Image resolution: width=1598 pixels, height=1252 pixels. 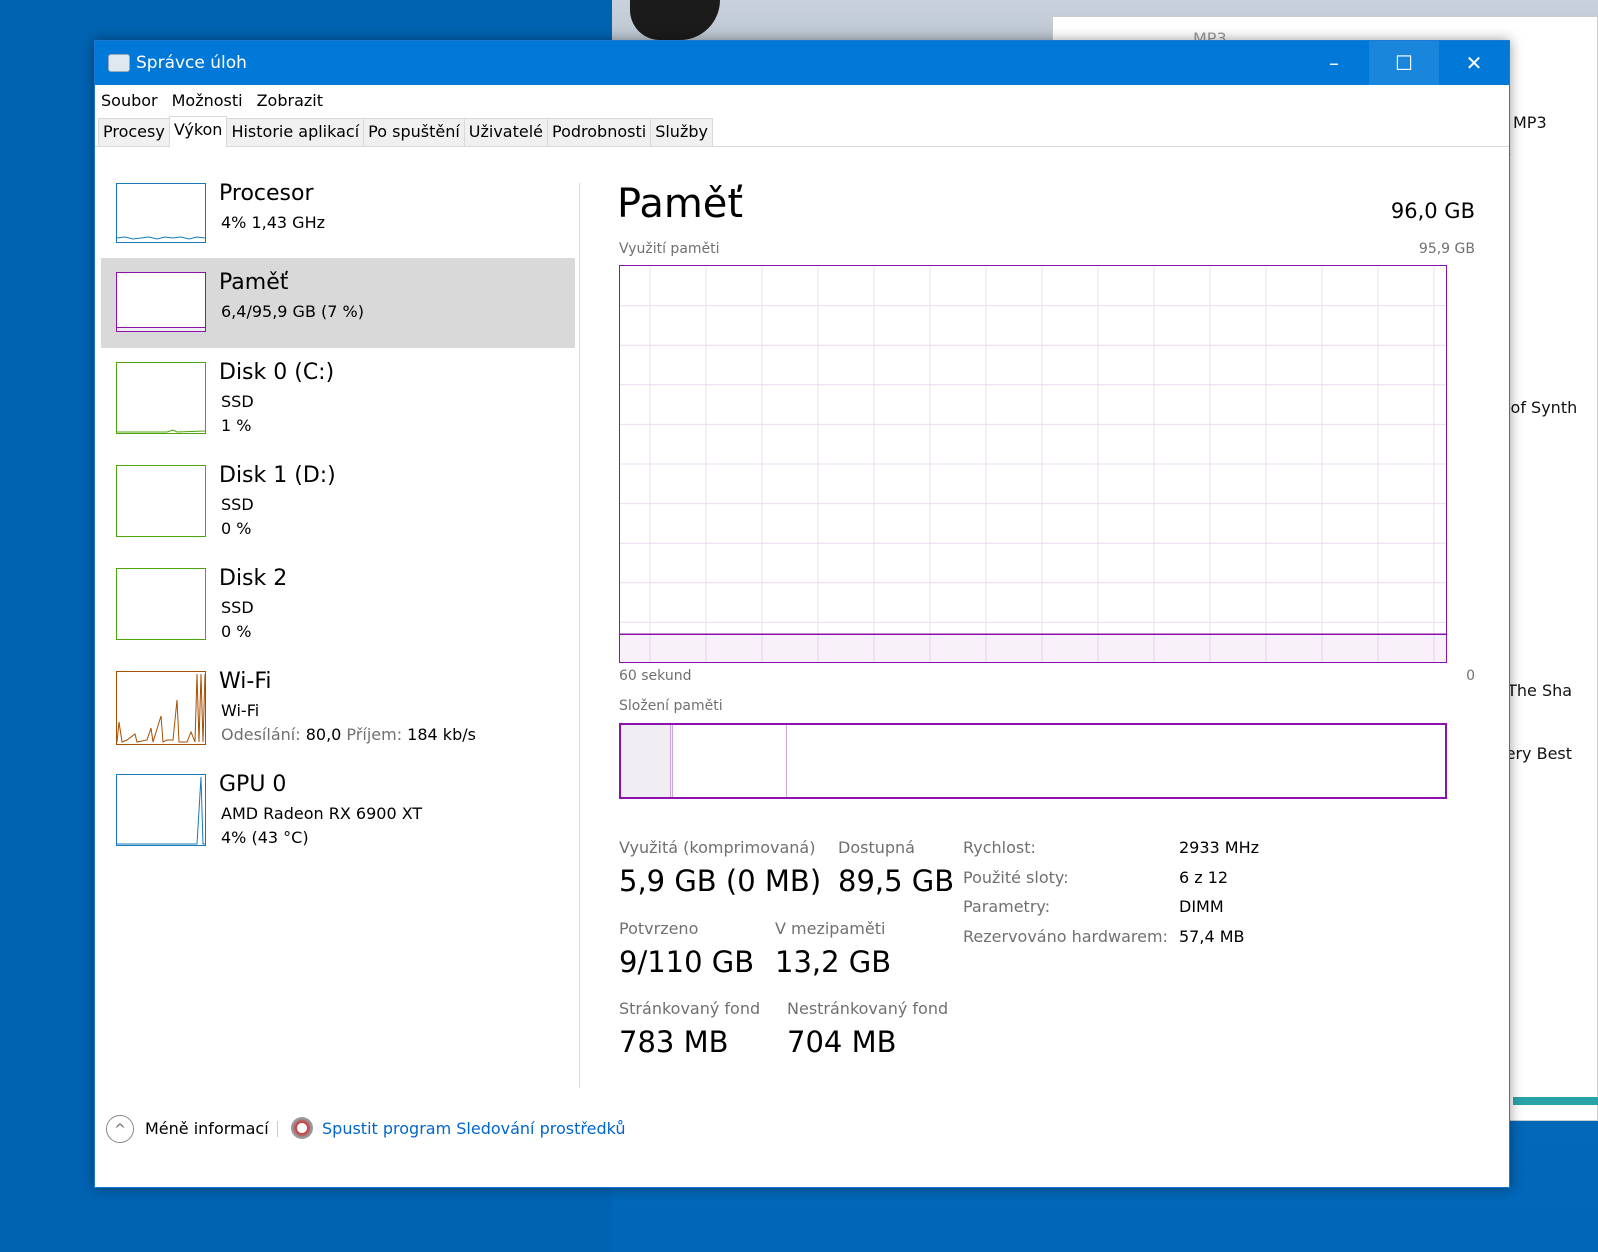 What do you see at coordinates (671, 706) in the screenshot?
I see `composition-label: Složení paměti` at bounding box center [671, 706].